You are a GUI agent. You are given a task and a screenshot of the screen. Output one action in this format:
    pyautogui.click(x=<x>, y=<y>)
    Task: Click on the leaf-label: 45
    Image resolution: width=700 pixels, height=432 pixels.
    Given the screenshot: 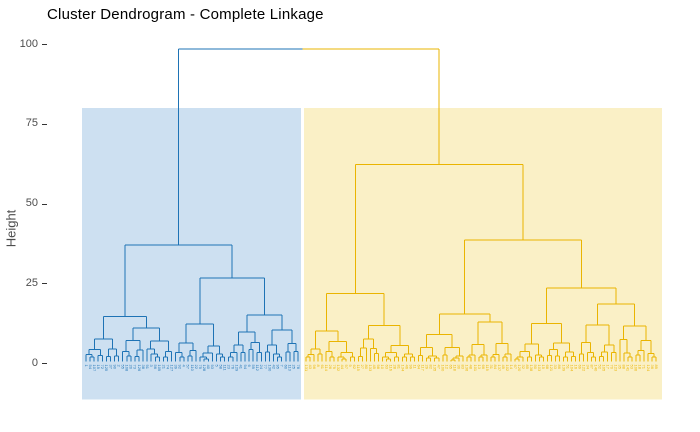 What is the action you would take?
    pyautogui.click(x=374, y=367)
    